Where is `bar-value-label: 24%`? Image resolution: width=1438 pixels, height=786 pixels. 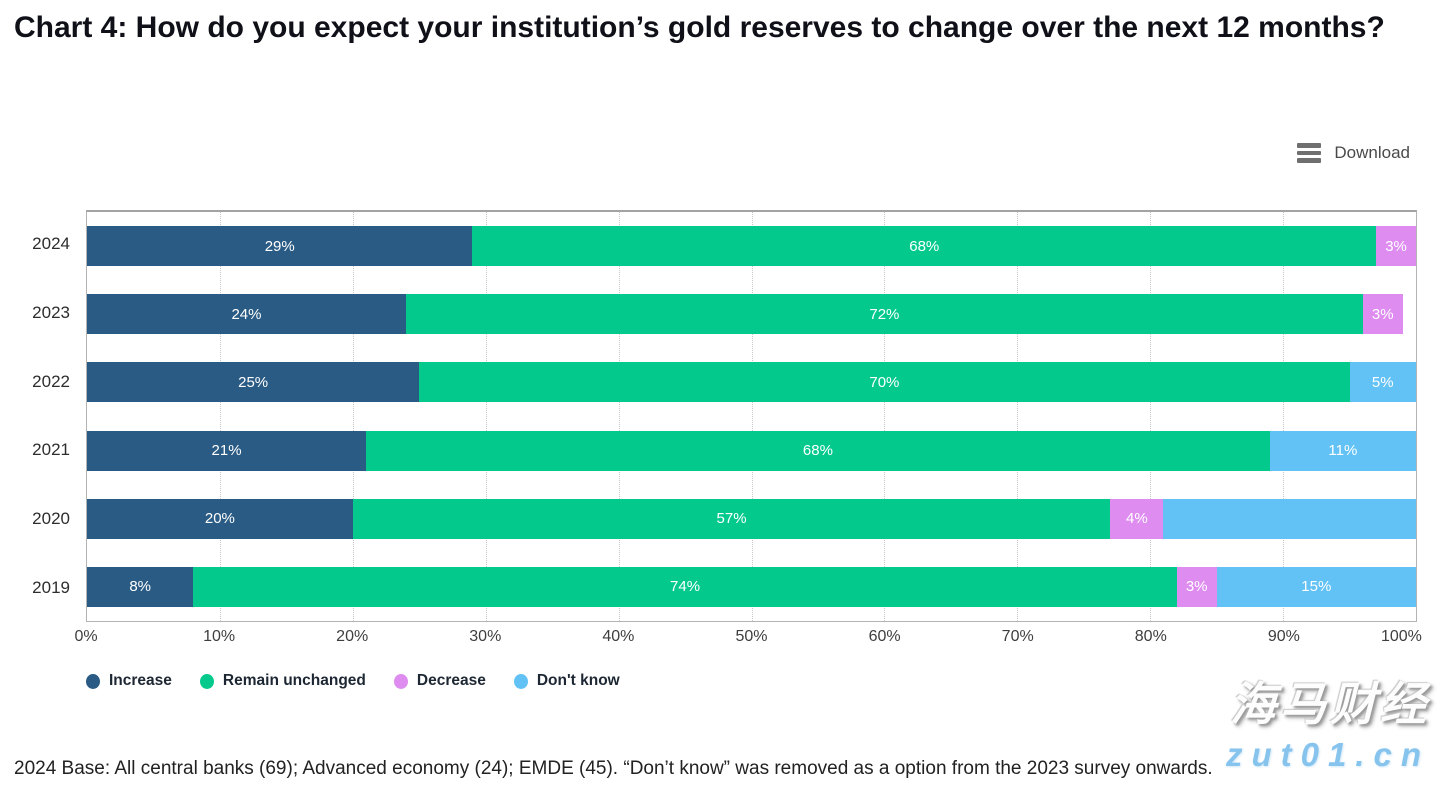 bar-value-label: 24% is located at coordinates (246, 314).